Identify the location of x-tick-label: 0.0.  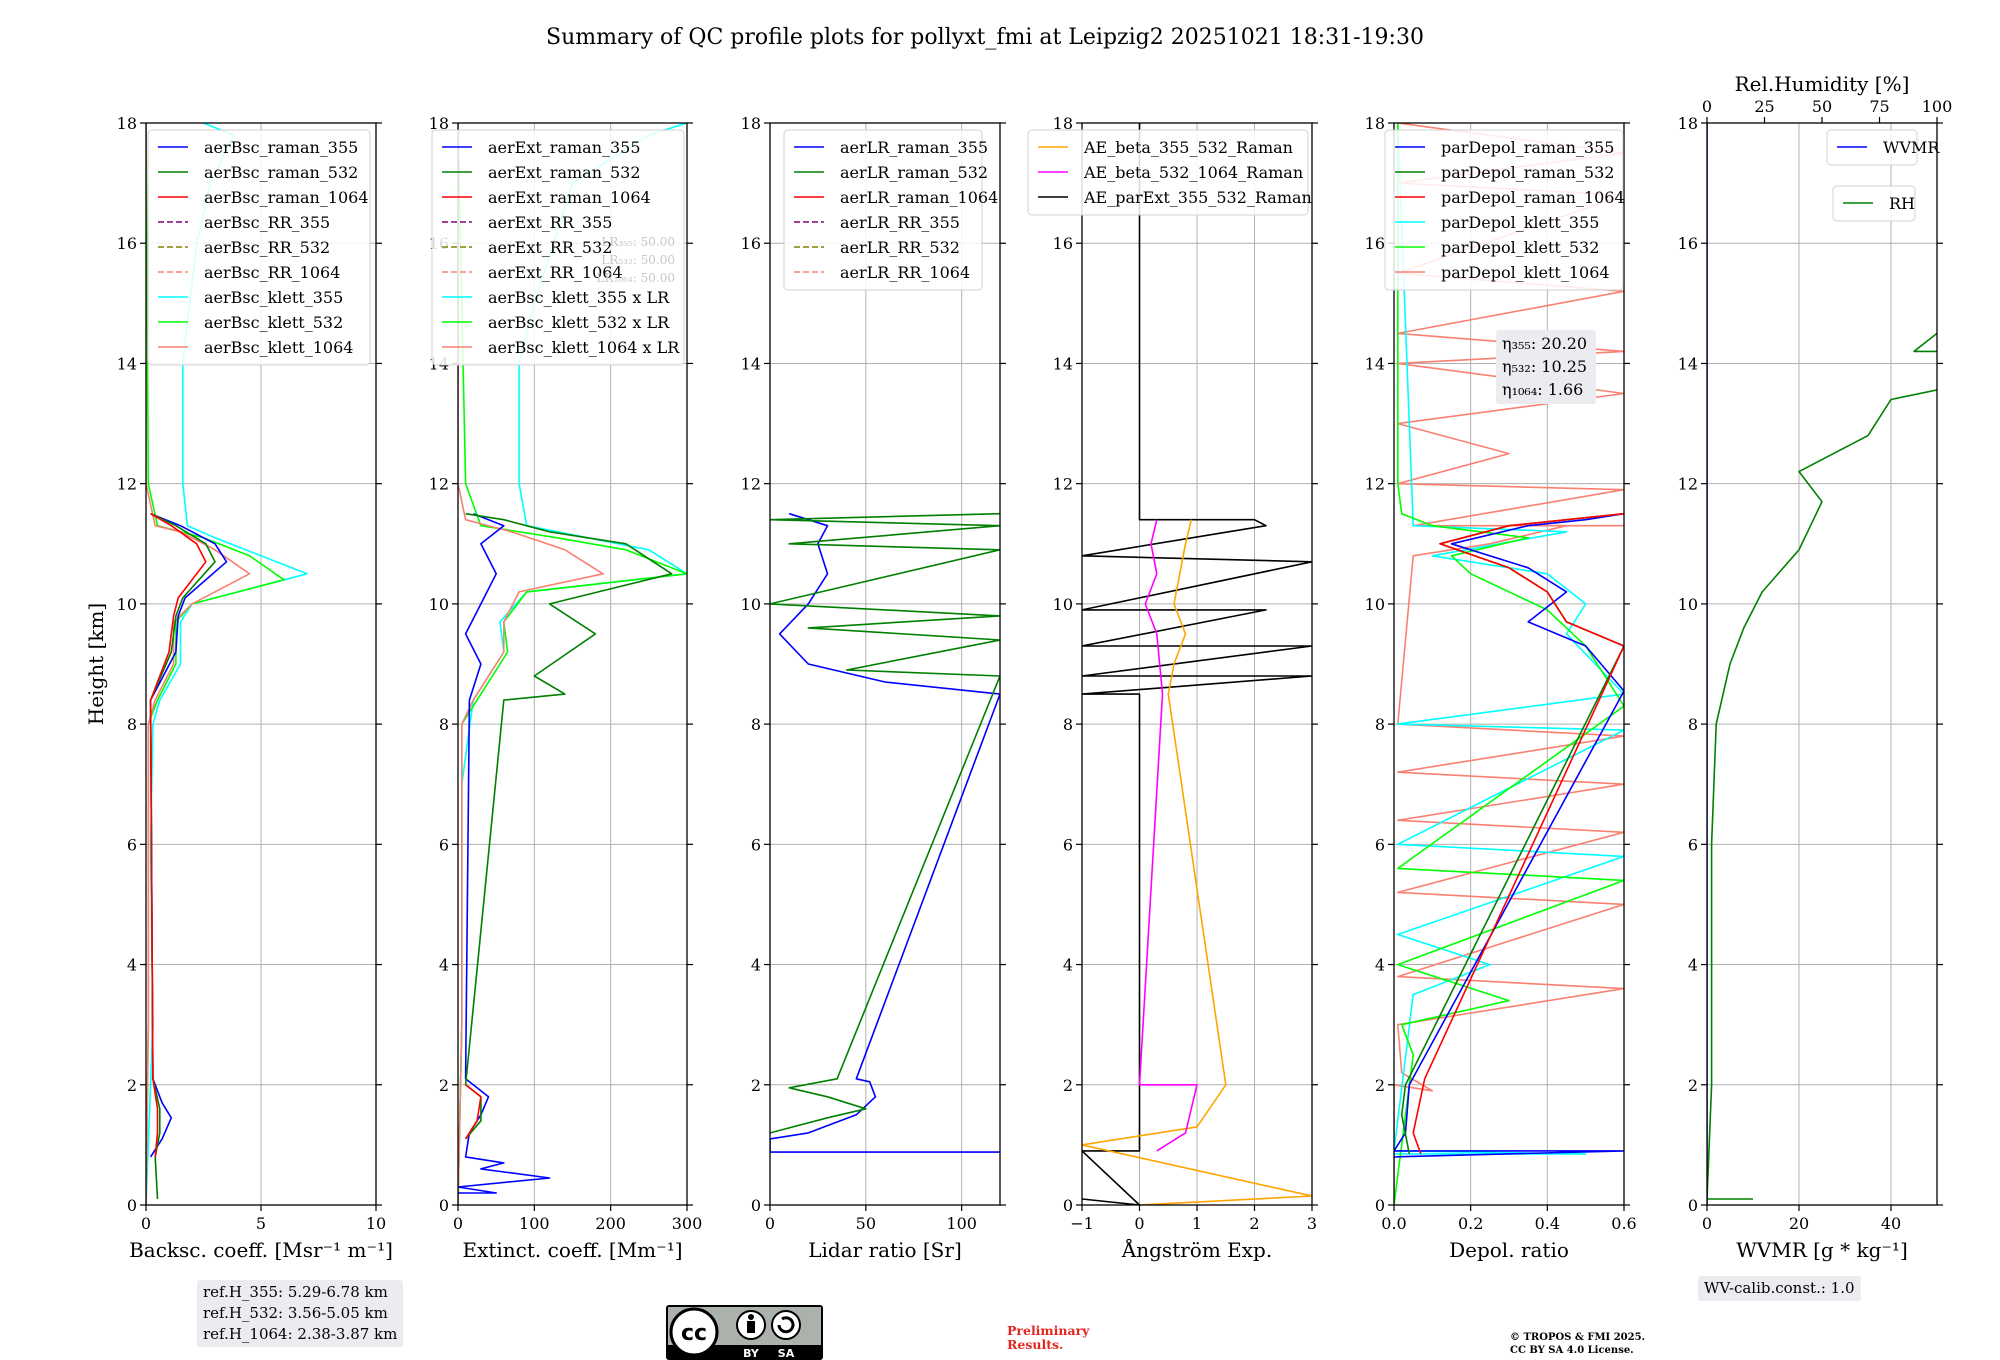
(1393, 1223).